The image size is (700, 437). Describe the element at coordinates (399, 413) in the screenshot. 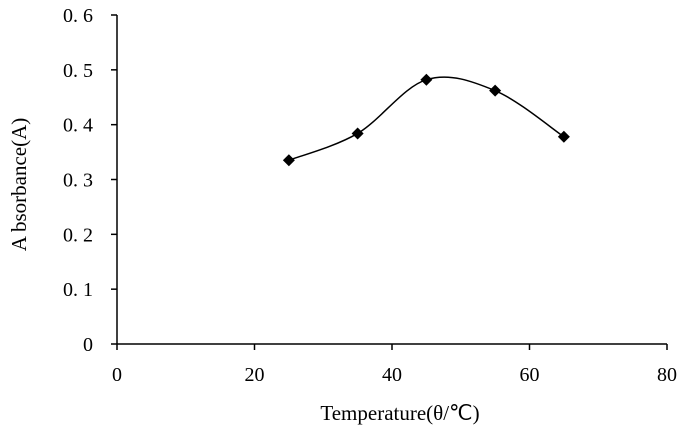

I see `x-axis-title: Temperature(θ/℃)` at that location.